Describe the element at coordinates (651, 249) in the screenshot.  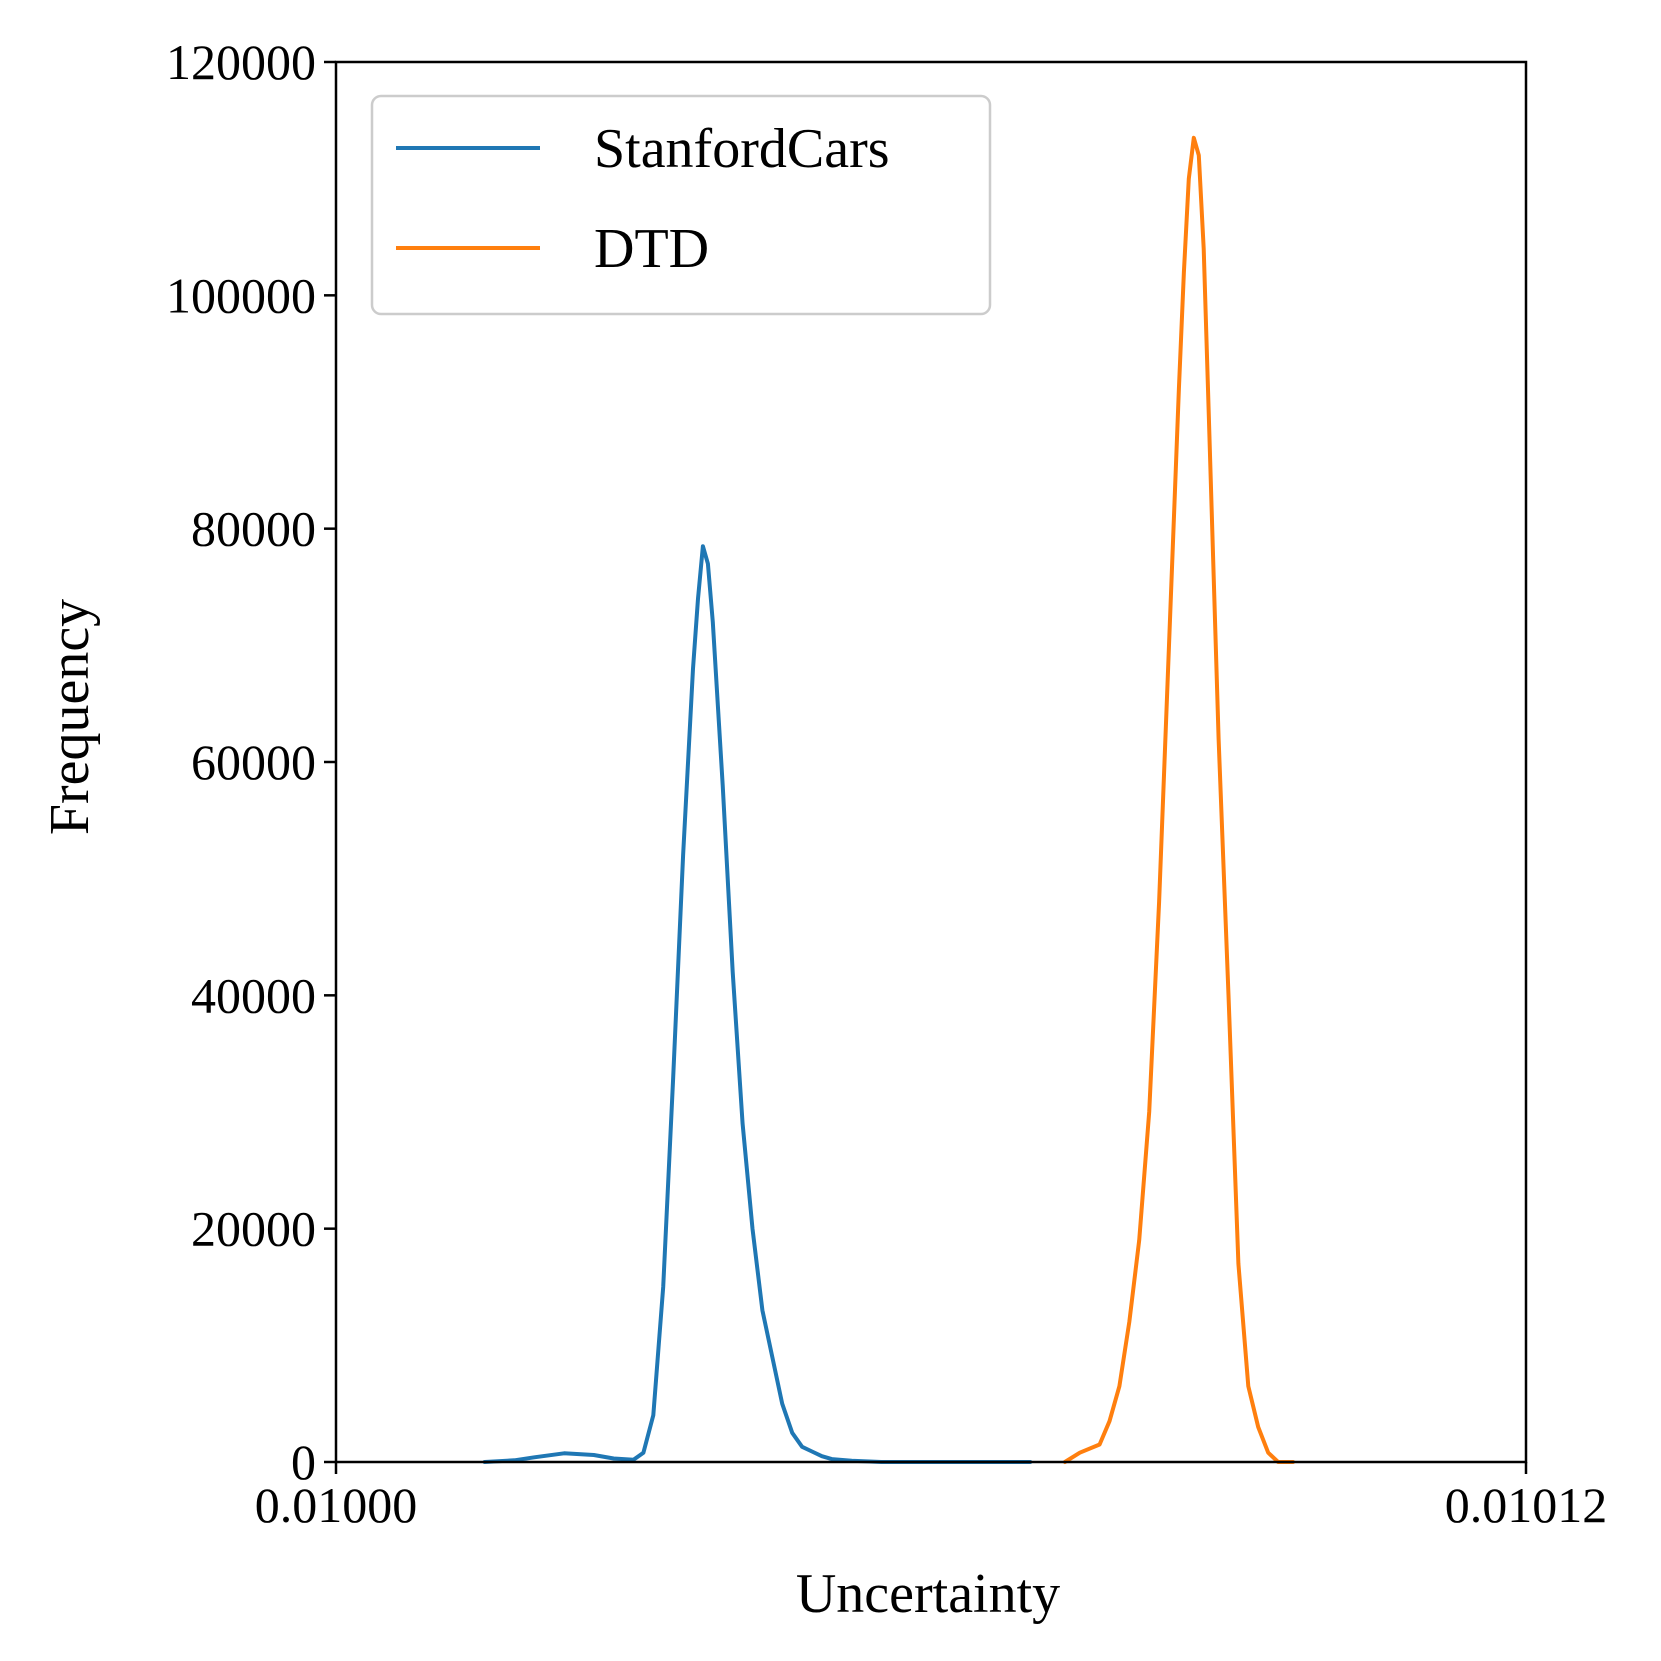
I see `legend-label: DTD` at that location.